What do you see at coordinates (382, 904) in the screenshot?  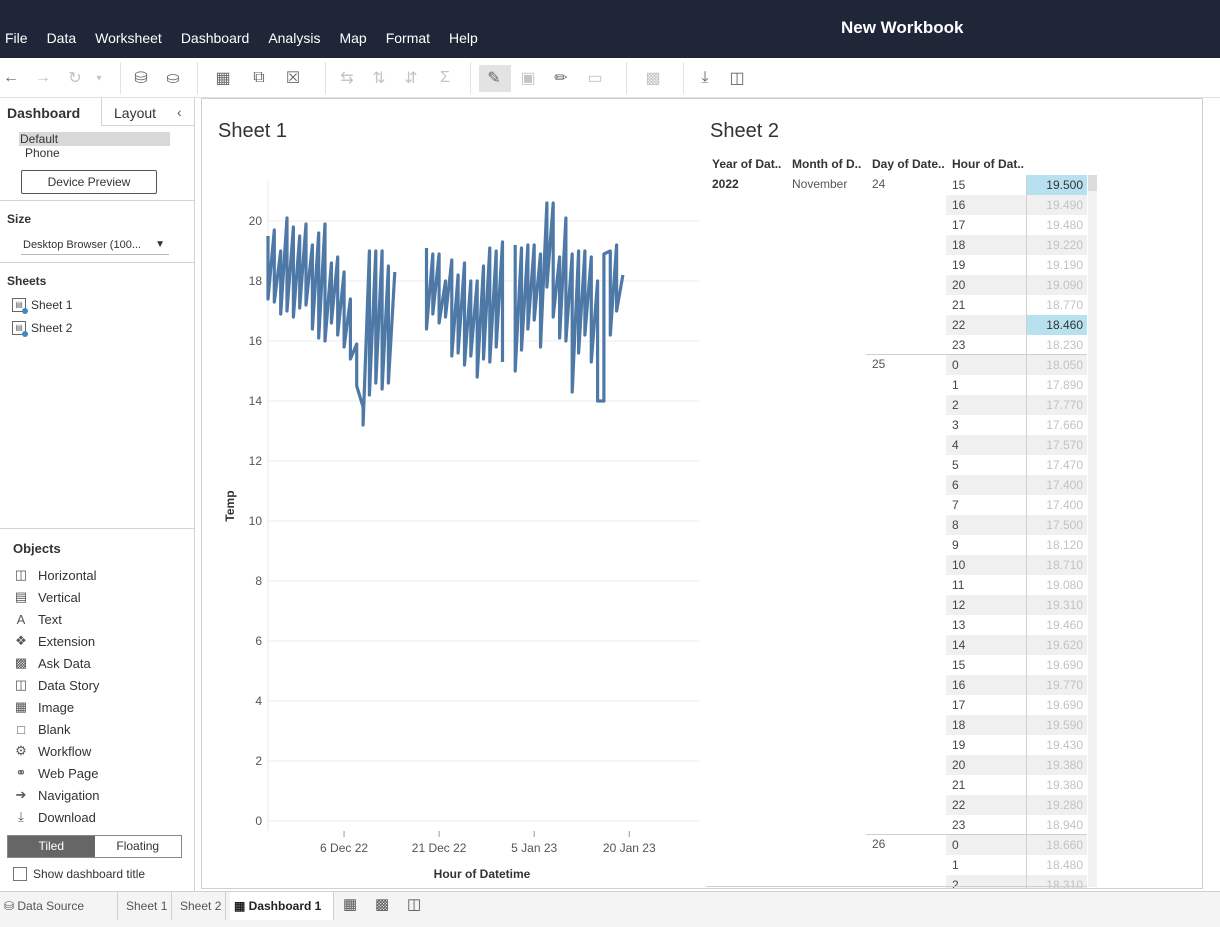 I see `new-dashboard-icon: ▩` at bounding box center [382, 904].